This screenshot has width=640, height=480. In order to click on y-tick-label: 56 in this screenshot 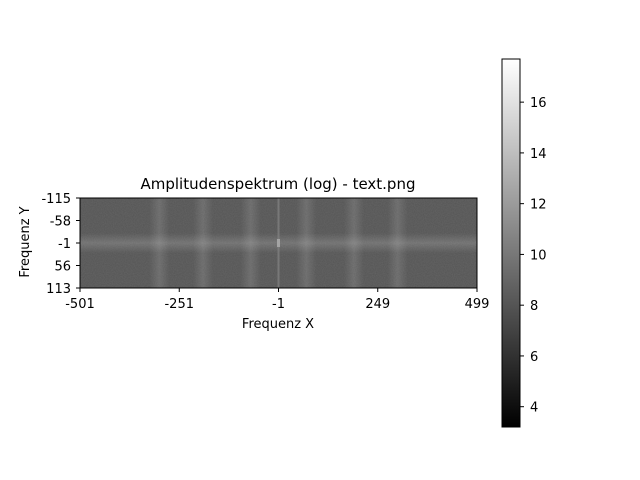, I will do `click(62, 267)`.